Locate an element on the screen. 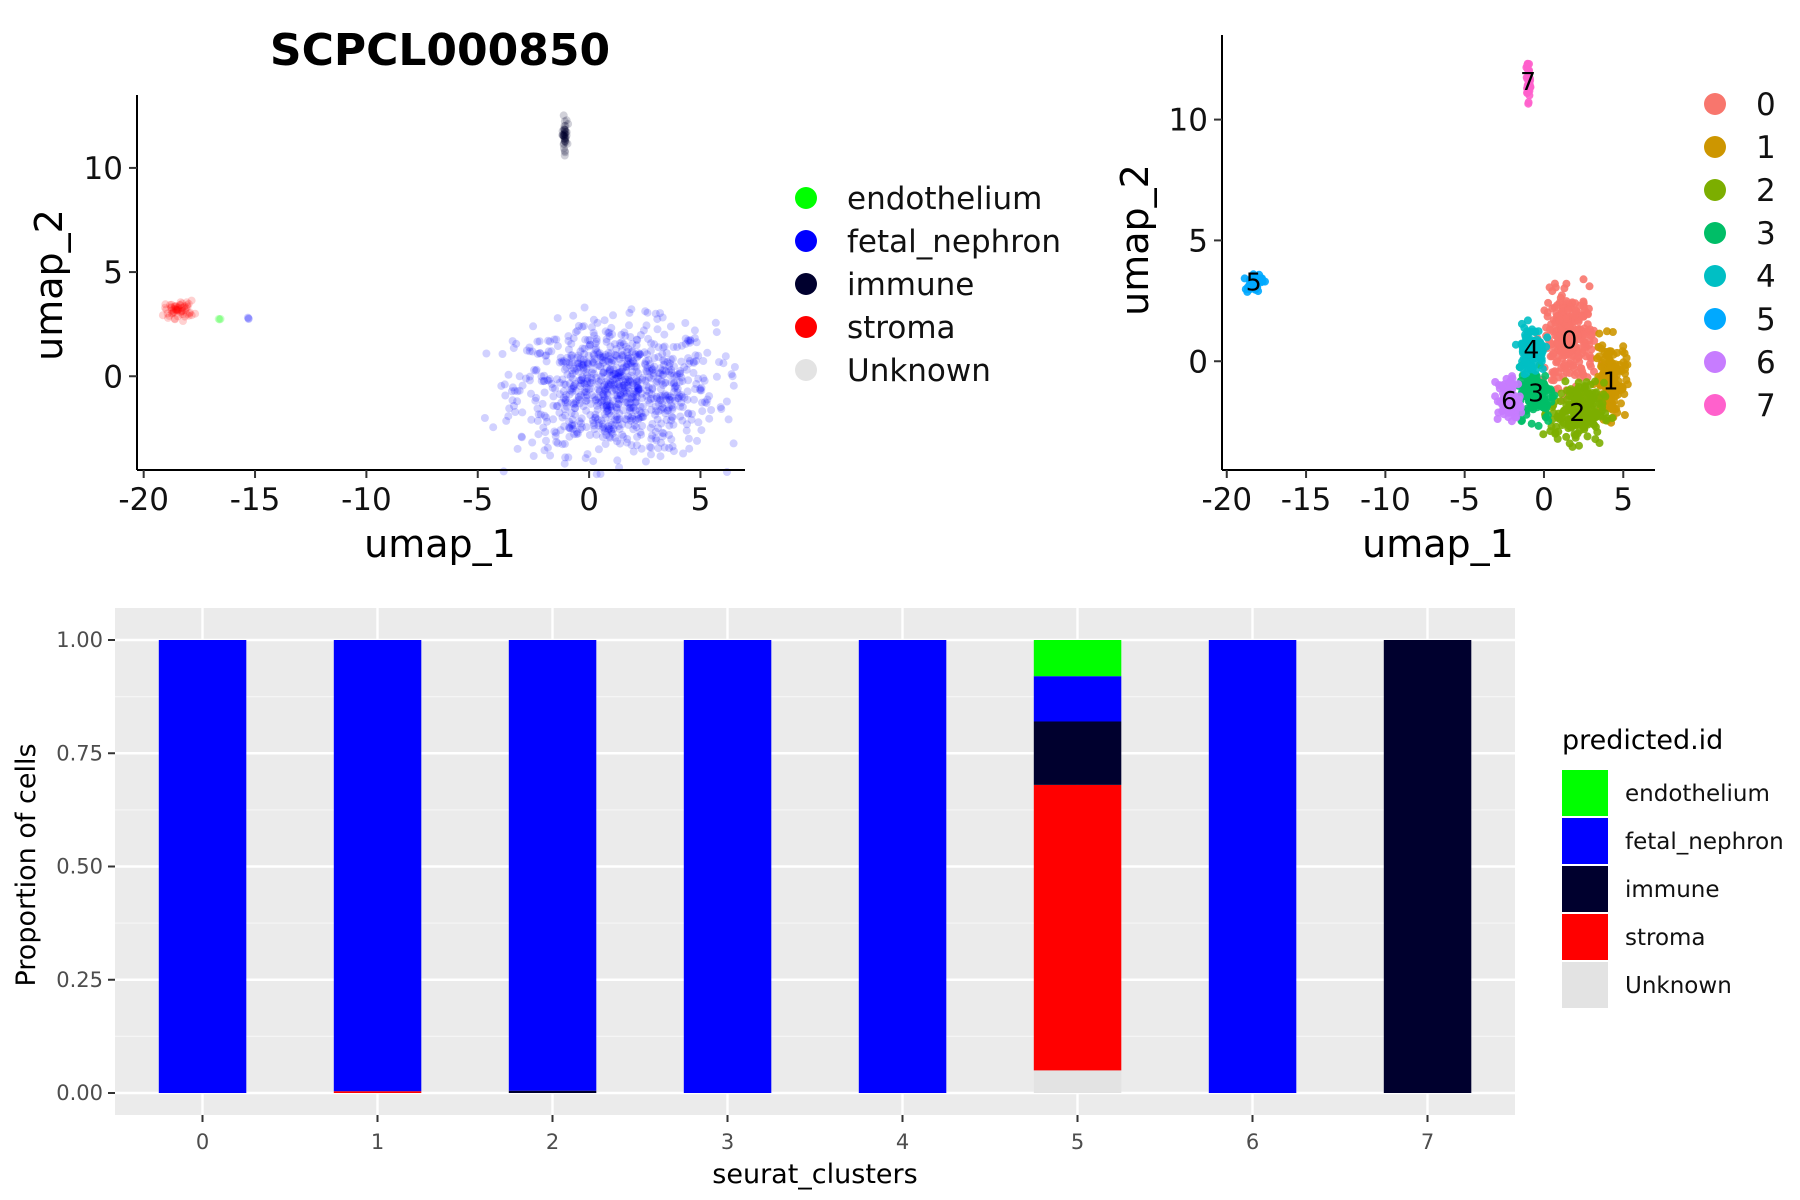 Image resolution: width=1800 pixels, height=1200 pixels. y-tick-label: 1.00 is located at coordinates (79, 640).